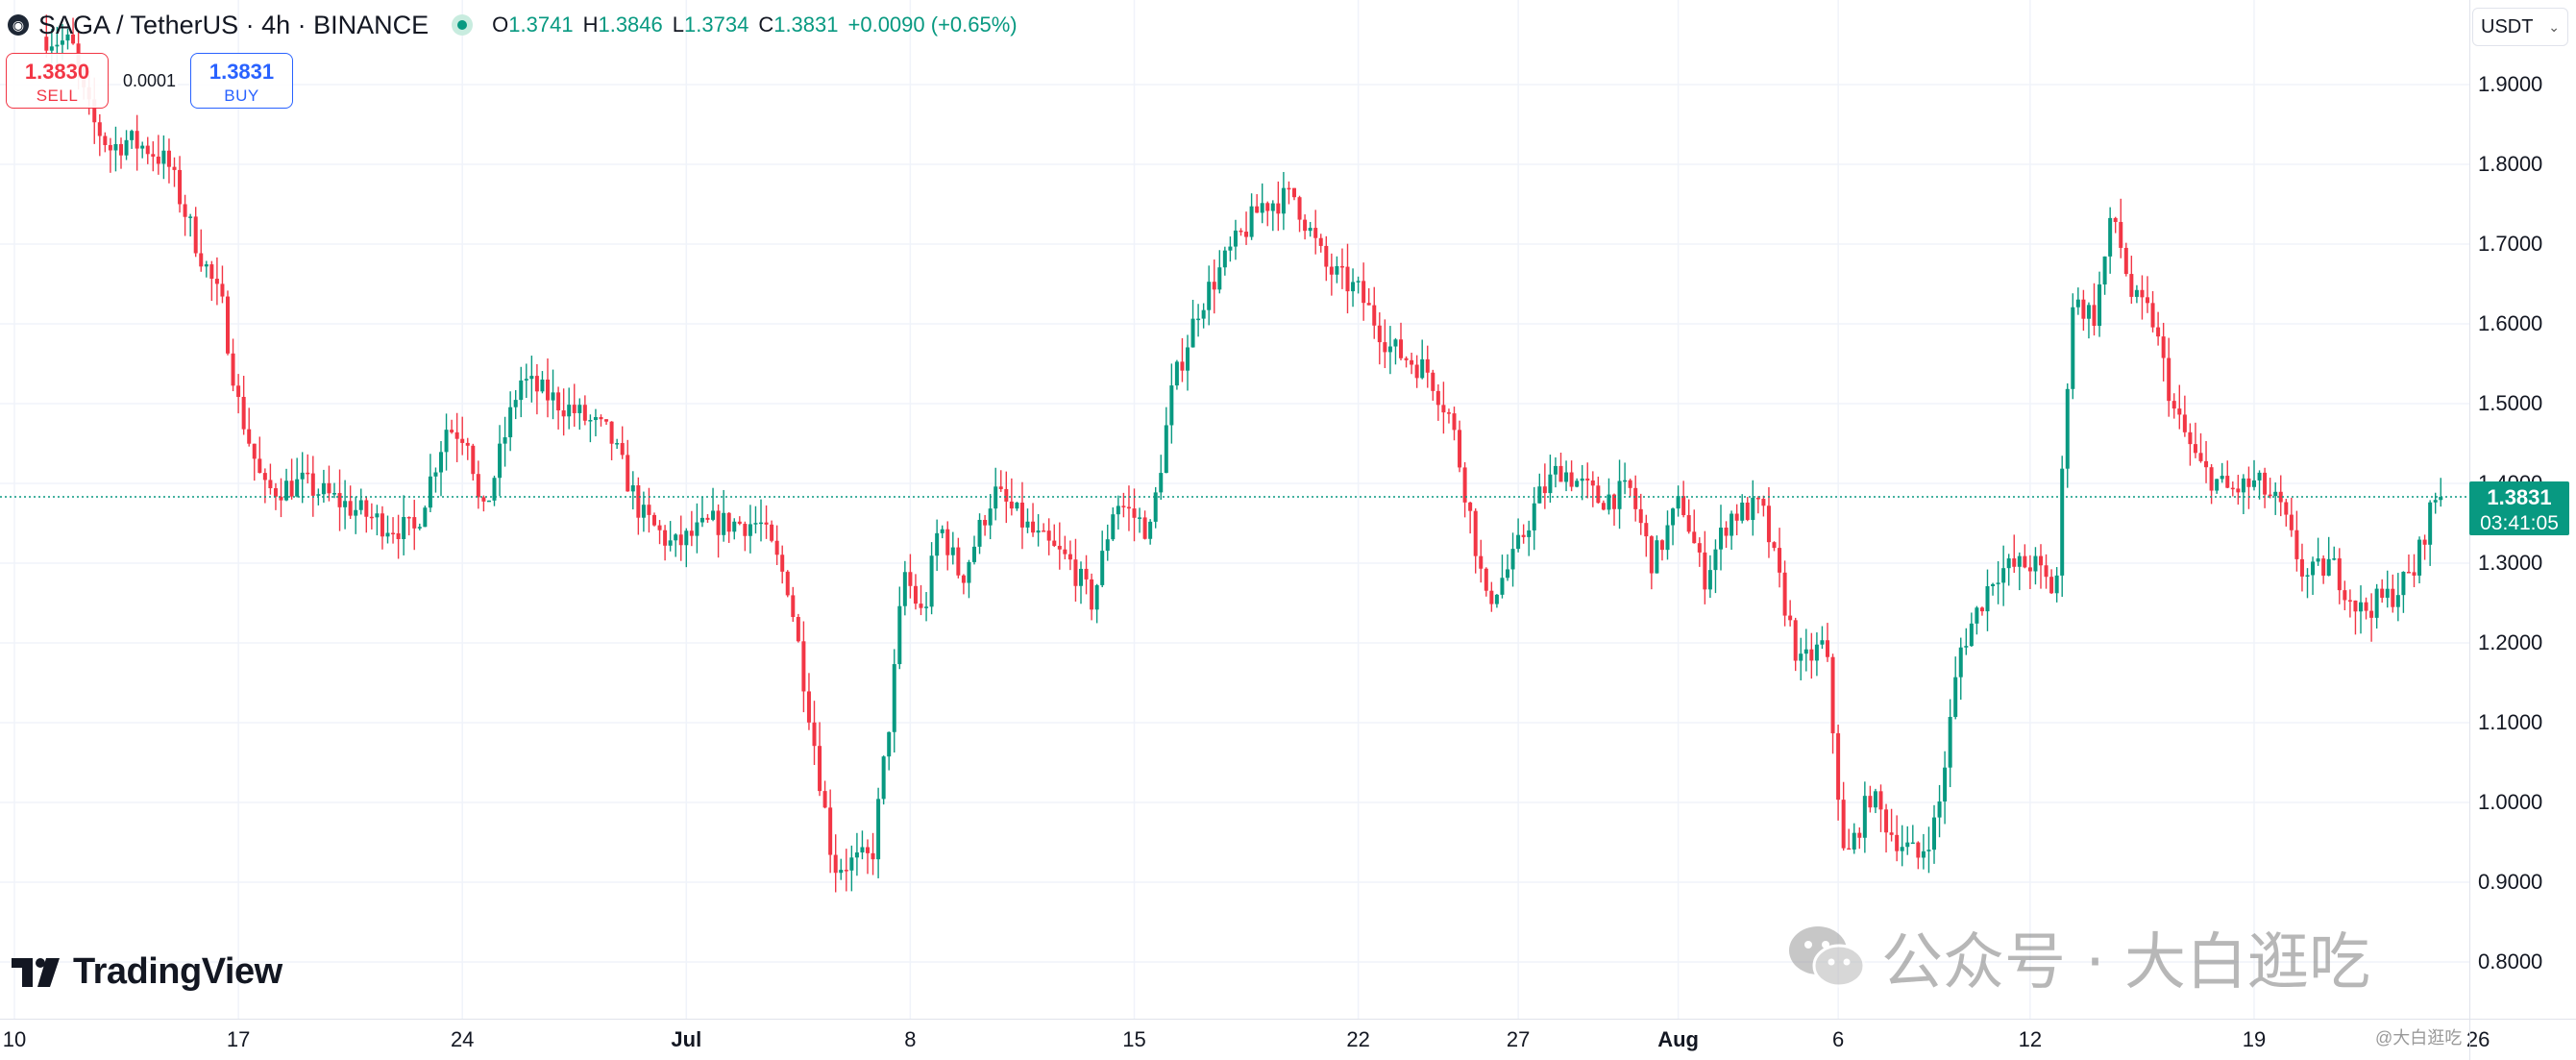  I want to click on price-tick-label: 1.0000, so click(2510, 802).